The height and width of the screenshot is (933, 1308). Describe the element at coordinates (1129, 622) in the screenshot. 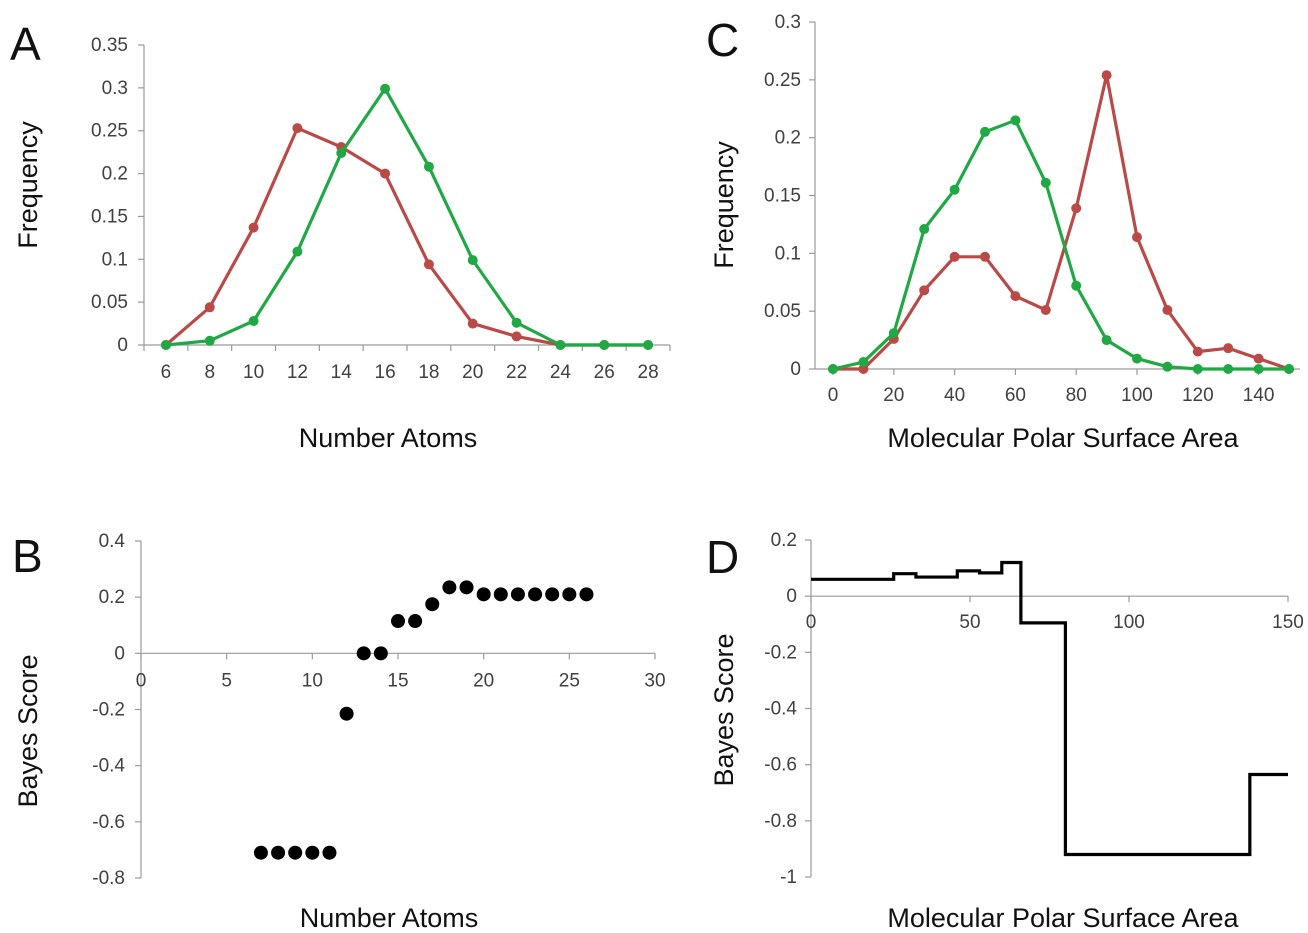

I see `panel-d-x-tick-label: 100` at that location.